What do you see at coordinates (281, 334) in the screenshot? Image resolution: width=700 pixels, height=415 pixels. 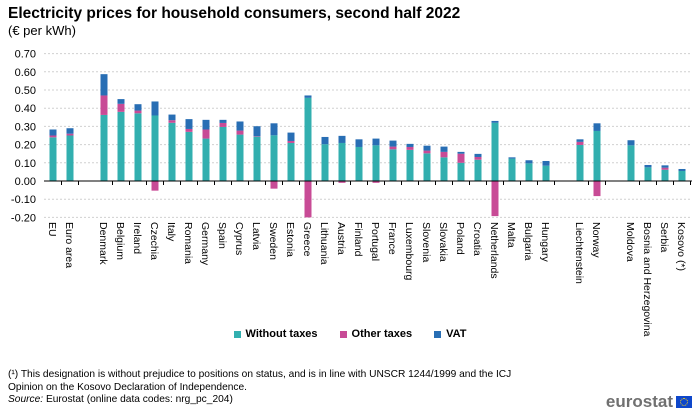 I see `legend-label: Without taxes` at bounding box center [281, 334].